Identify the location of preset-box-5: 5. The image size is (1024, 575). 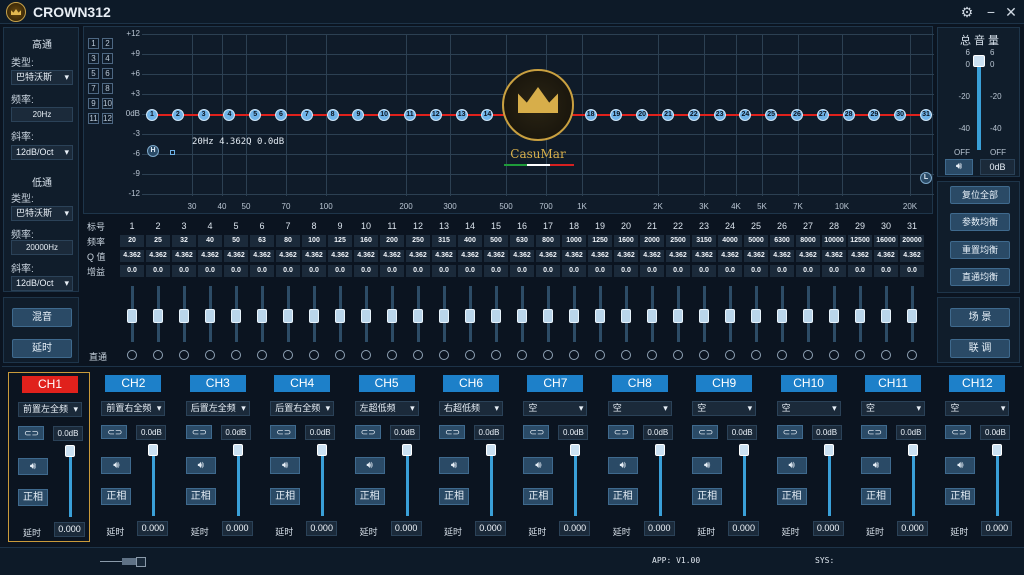
(93, 73).